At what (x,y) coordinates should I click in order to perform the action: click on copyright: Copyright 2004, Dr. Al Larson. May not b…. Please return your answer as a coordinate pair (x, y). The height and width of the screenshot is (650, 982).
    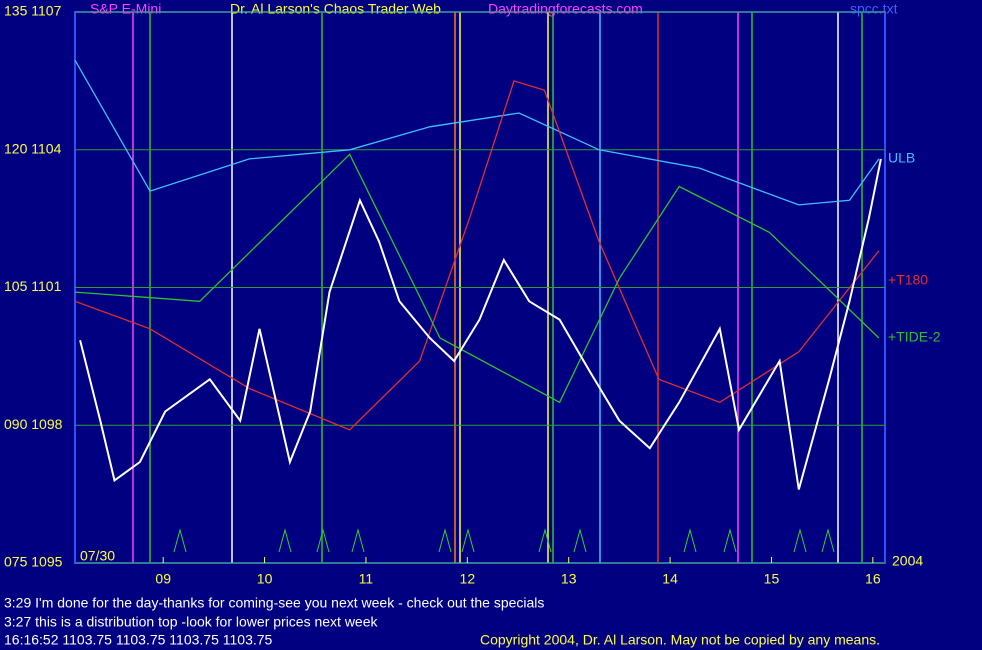
    Looking at the image, I should click on (680, 640).